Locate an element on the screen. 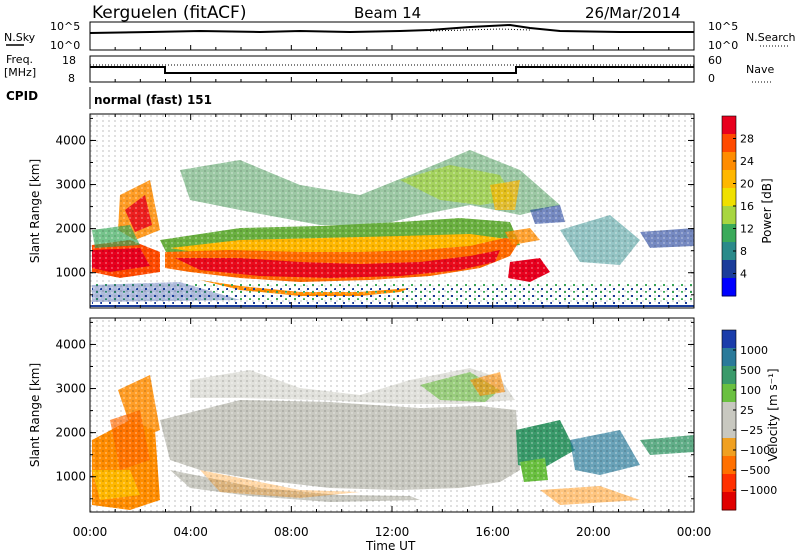 This screenshot has width=800, height=554. time-axis-label: Time UT is located at coordinates (390, 546).